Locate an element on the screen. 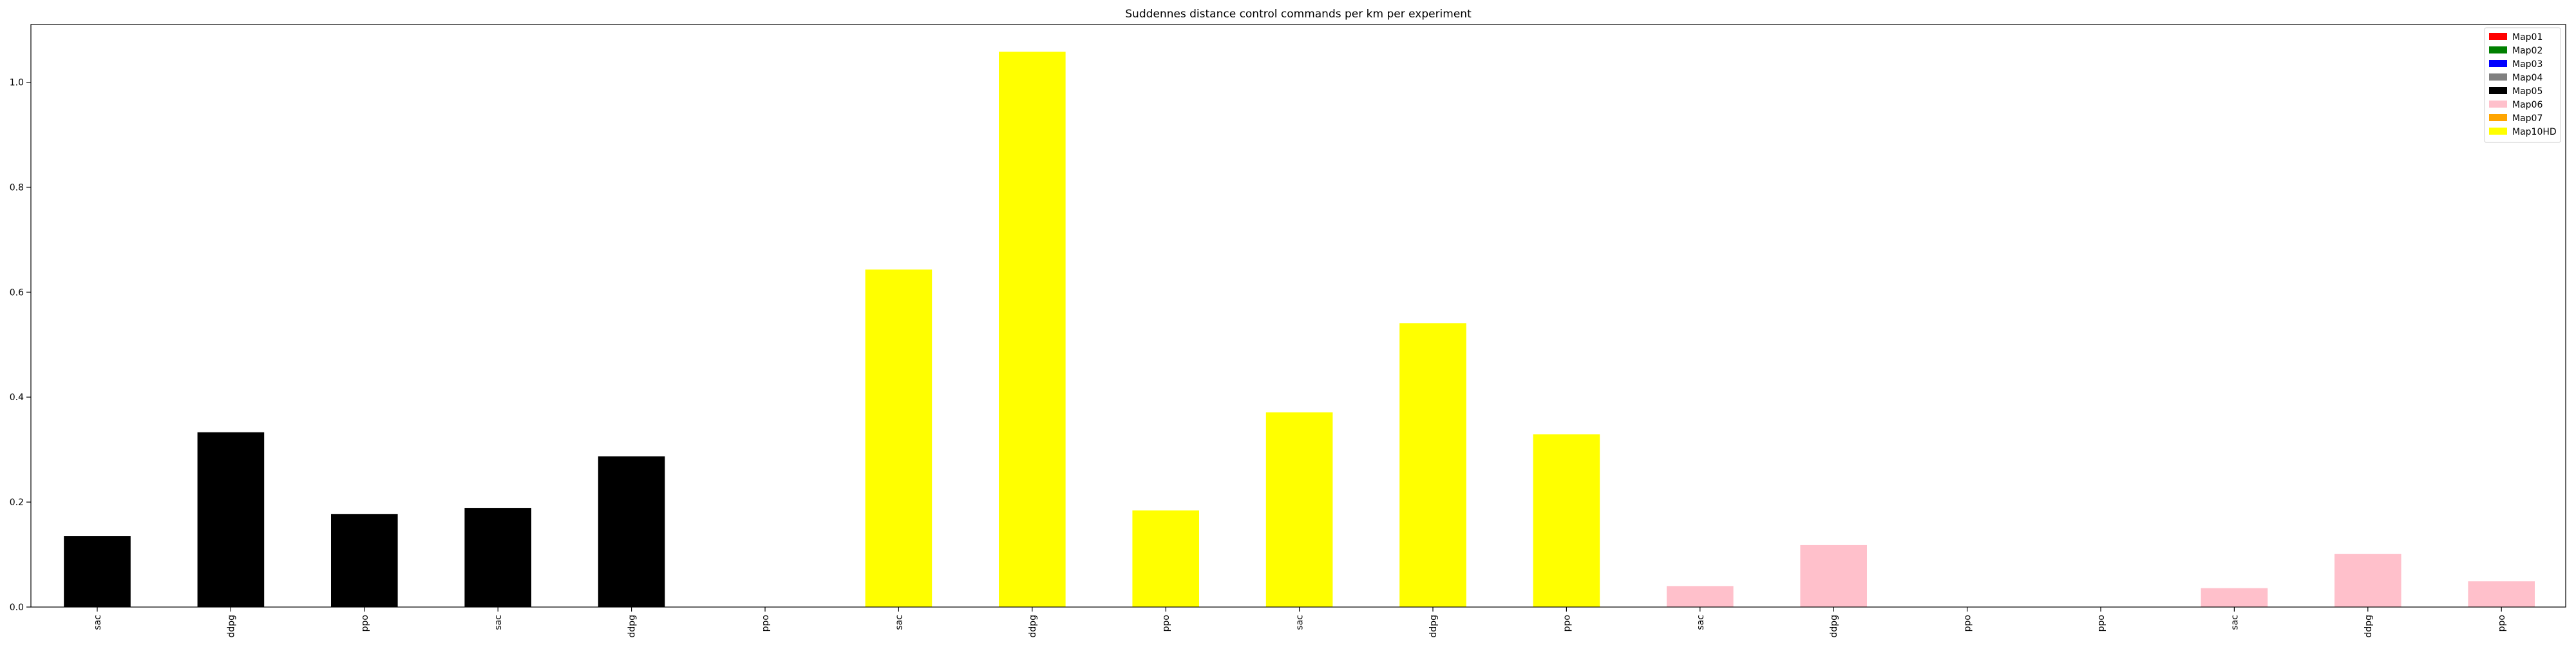 This screenshot has width=2576, height=647. y-tick-label: 0.2 is located at coordinates (17, 502).